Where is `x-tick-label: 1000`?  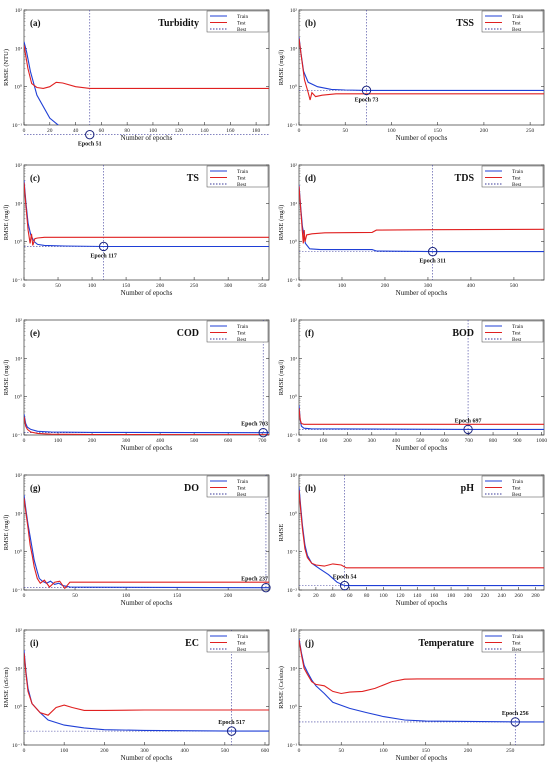
x-tick-label: 1000 is located at coordinates (541, 441).